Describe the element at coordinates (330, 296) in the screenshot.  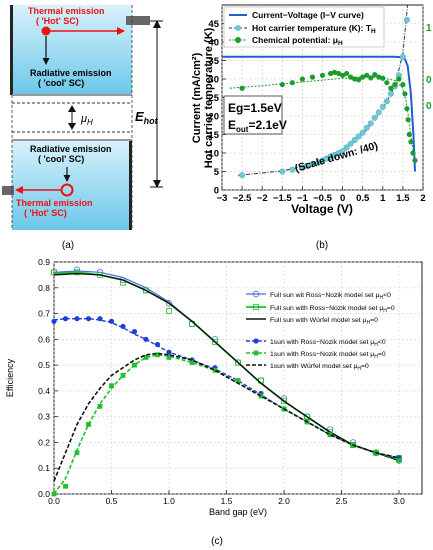
I see `c-legend-label: Full sun wit Ross−Nozik model set μH<0` at that location.